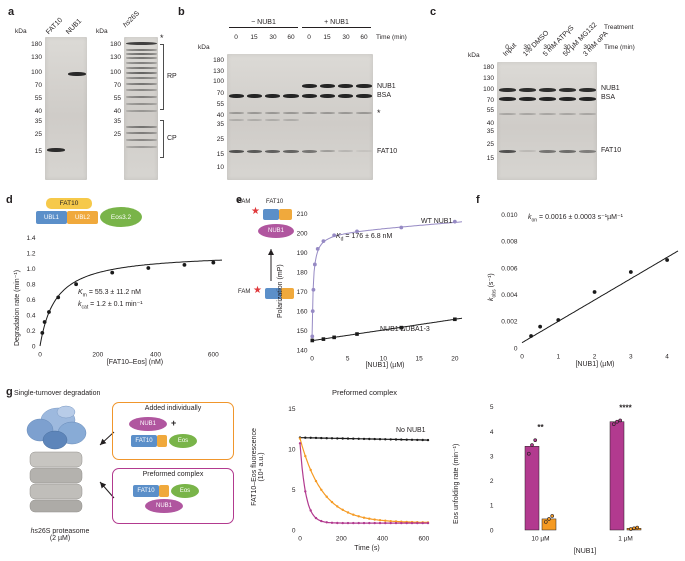 This screenshot has height=561, width=685. I want to click on kcat-symbol: k, so click(80, 305).